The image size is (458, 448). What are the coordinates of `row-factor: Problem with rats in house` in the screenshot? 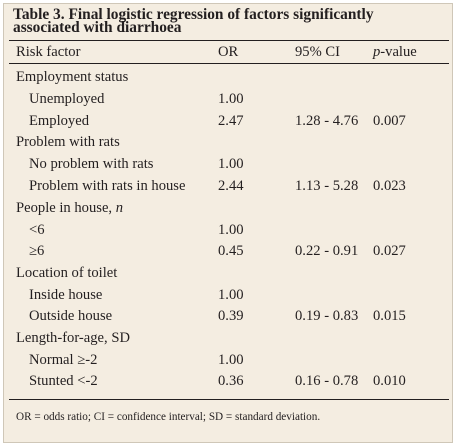 It's located at (107, 186).